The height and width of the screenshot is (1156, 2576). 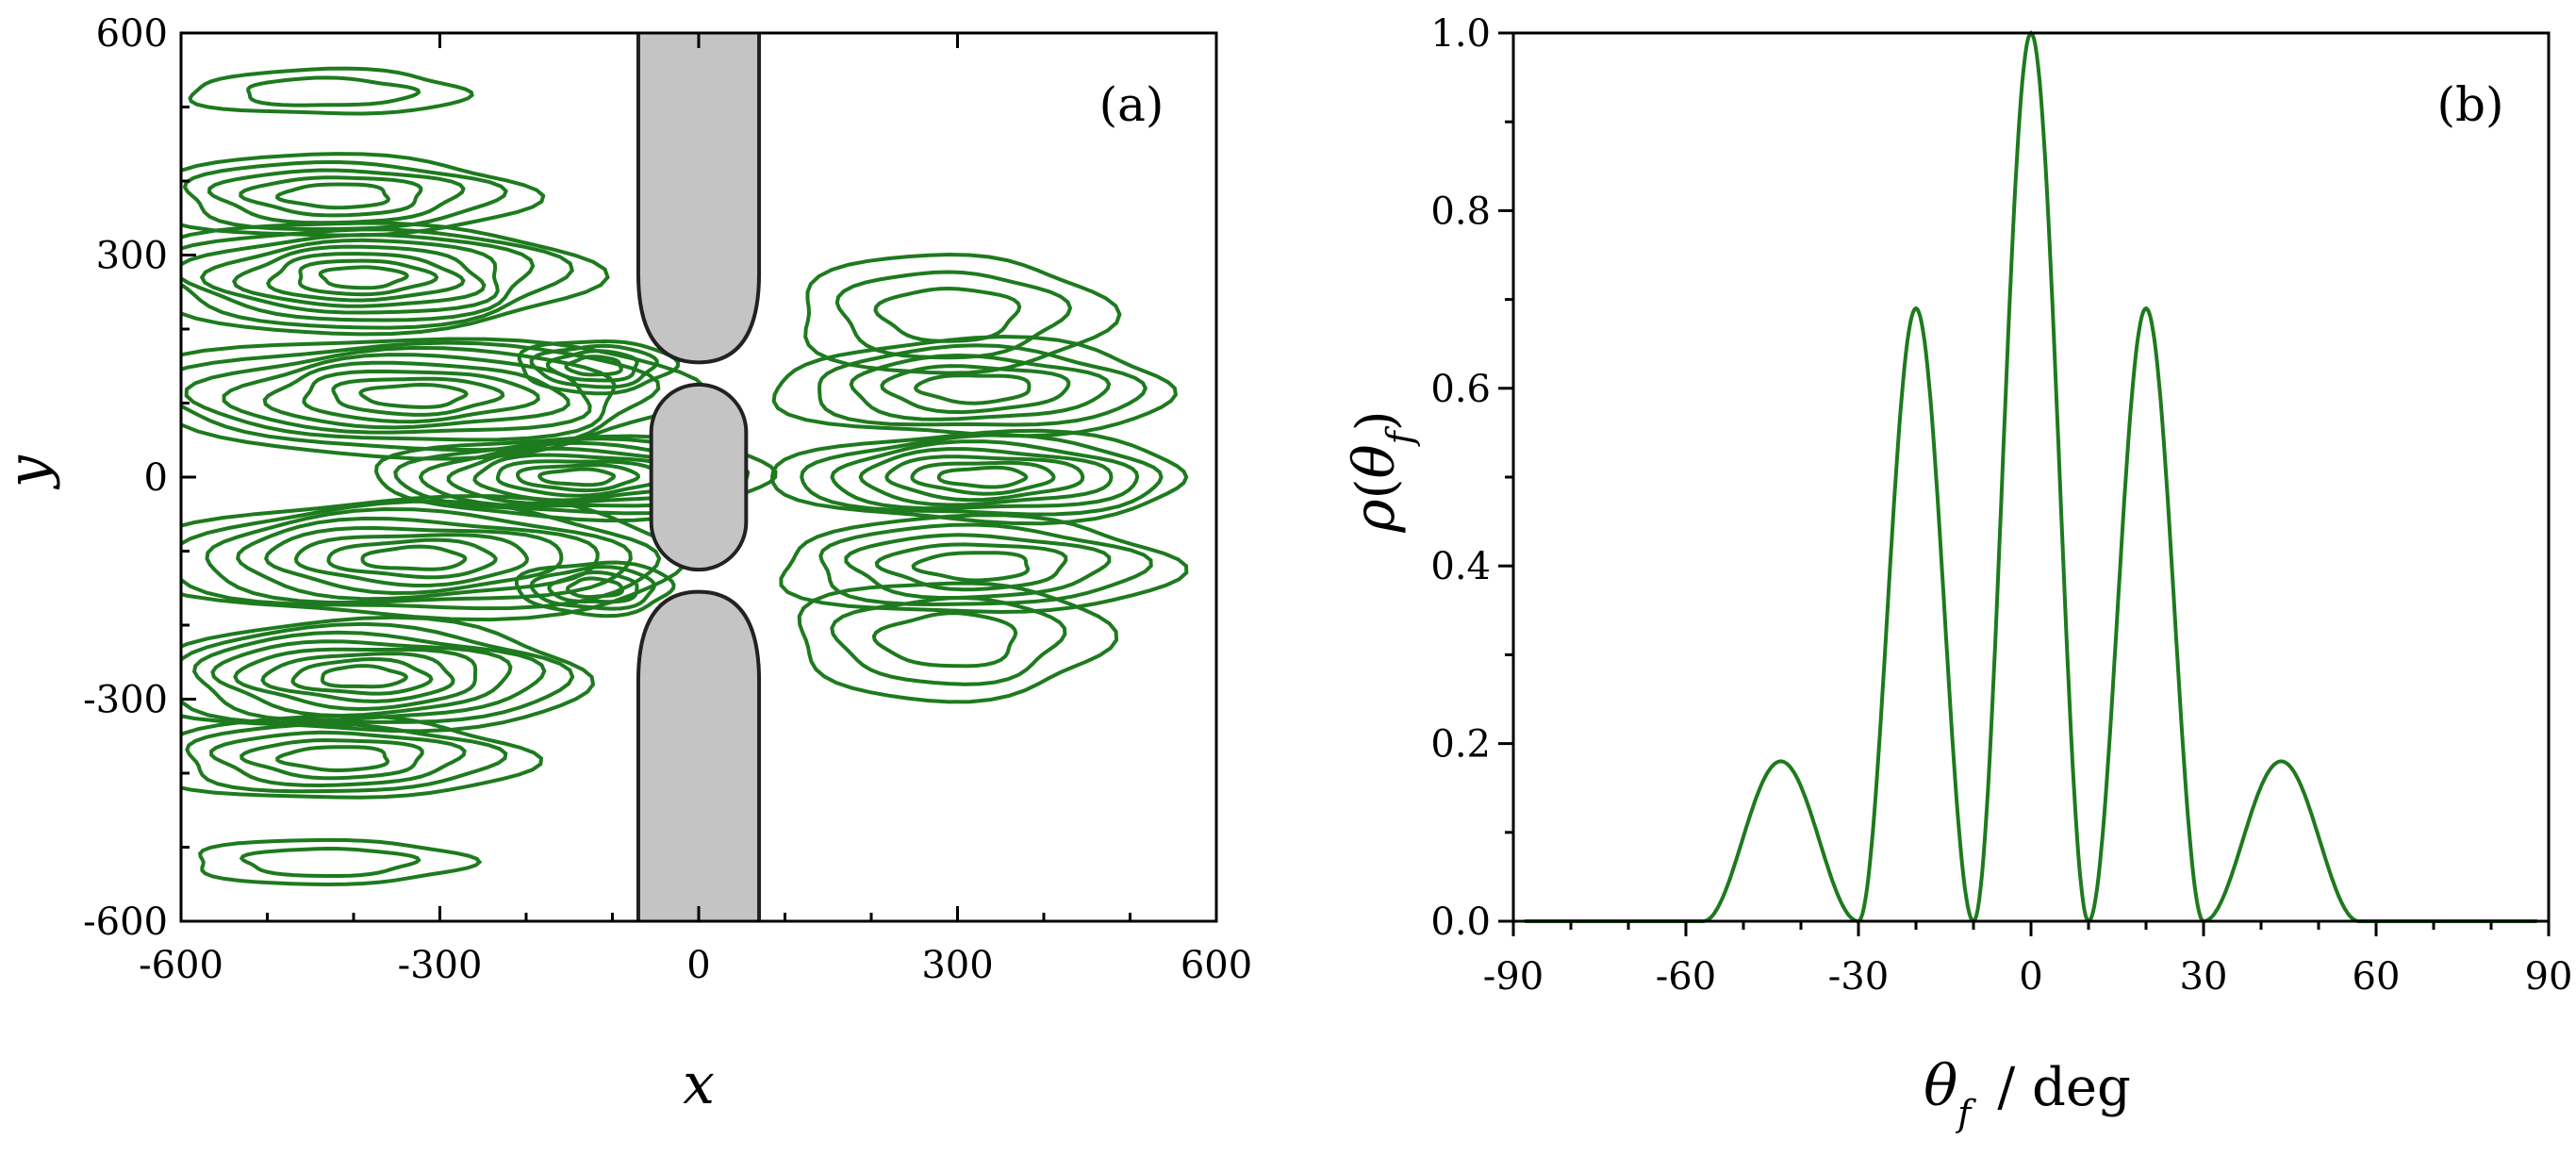 I want to click on contour-y-tick-labels: -600 -300 0 300 600, so click(x=125, y=478).